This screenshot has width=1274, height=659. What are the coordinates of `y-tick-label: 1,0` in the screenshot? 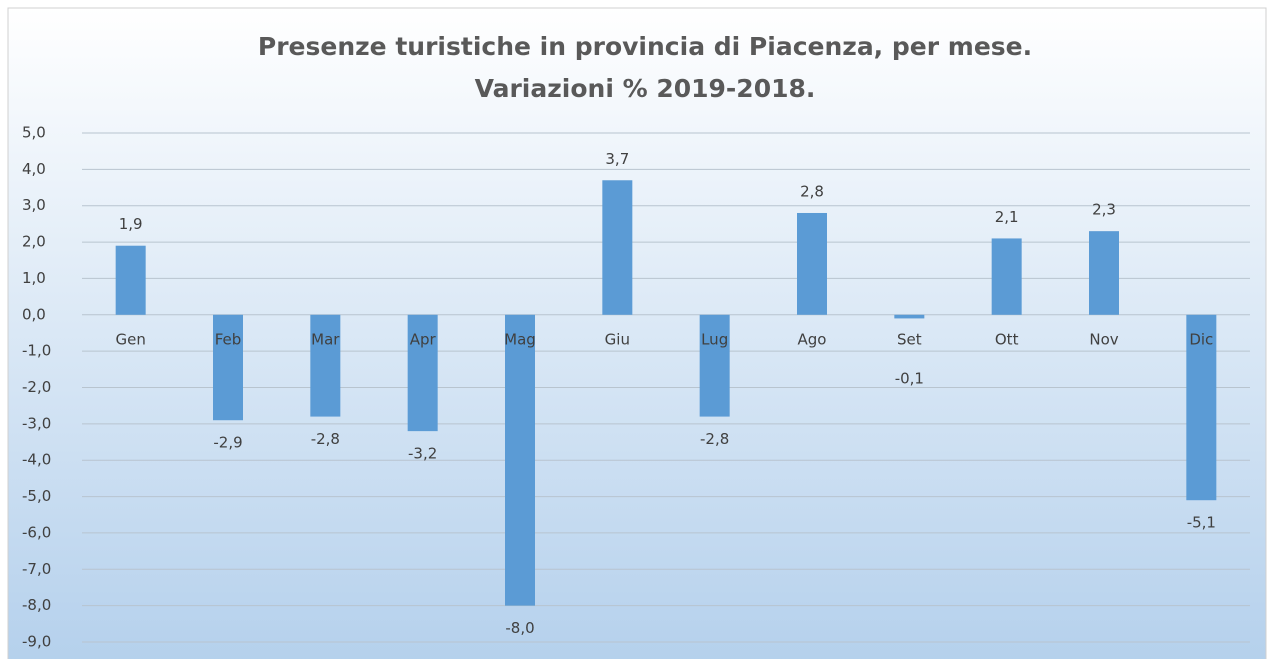 It's located at (34, 278).